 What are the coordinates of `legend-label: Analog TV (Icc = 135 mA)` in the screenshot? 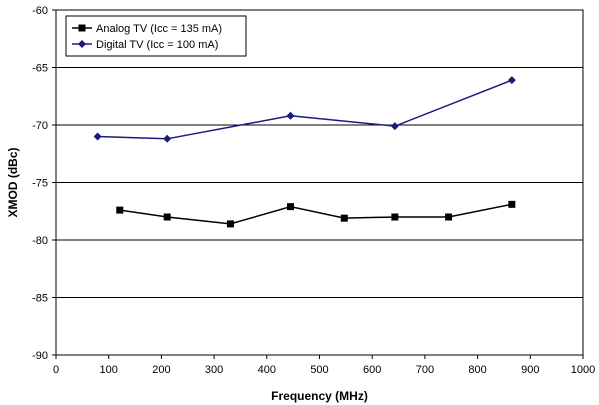 It's located at (159, 29).